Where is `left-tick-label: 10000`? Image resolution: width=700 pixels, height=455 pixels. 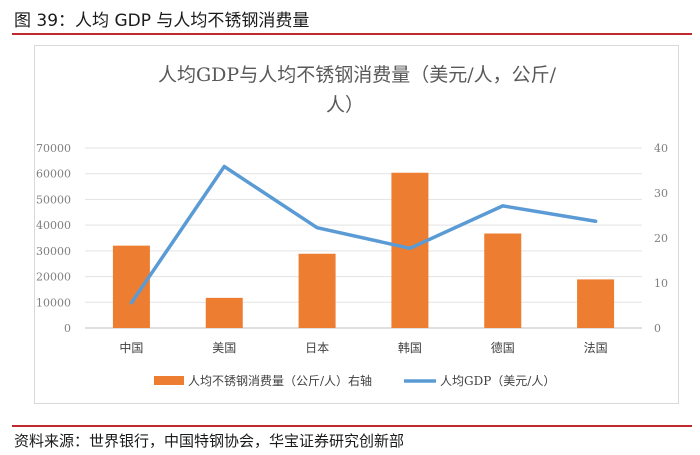 left-tick-label: 10000 is located at coordinates (53, 302).